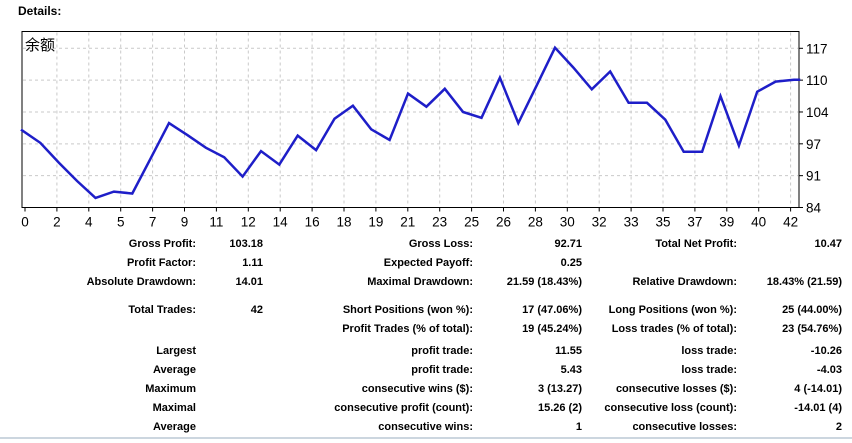 This screenshot has width=852, height=443. Describe the element at coordinates (153, 222) in the screenshot. I see `x-axis-label: 7` at that location.